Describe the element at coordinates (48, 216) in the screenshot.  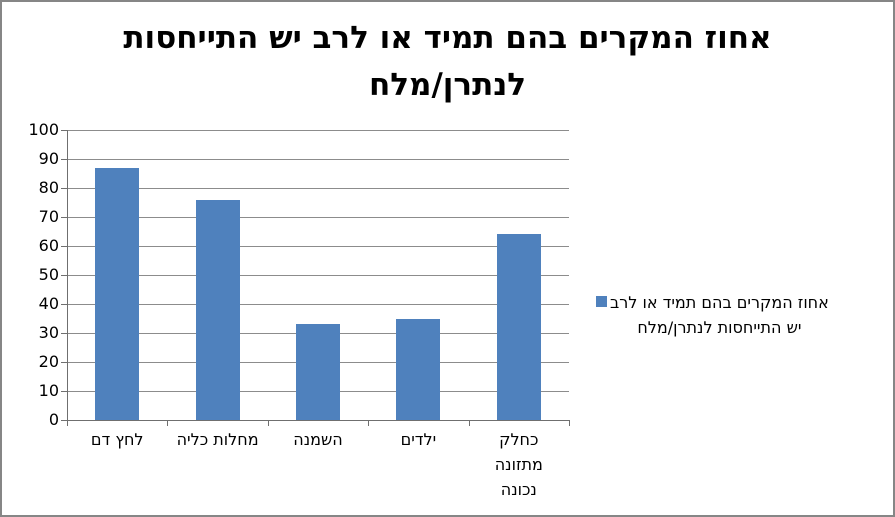
I see `y-tick-label-70: 70` at that location.